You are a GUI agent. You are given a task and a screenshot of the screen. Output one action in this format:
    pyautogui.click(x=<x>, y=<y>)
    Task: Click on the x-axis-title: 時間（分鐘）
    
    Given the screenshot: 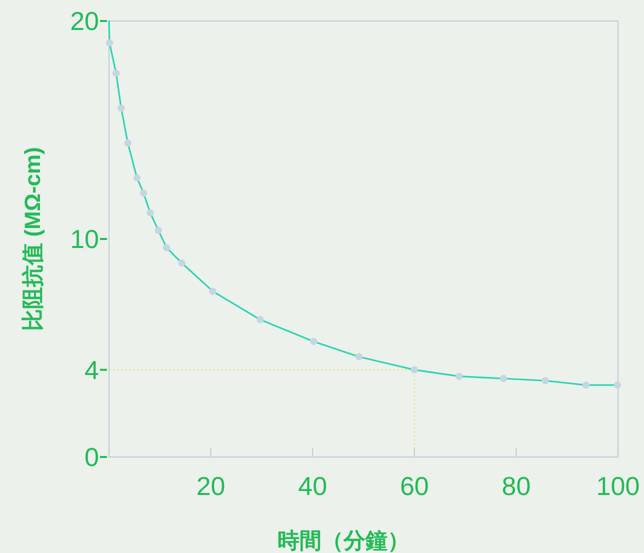 What is the action you would take?
    pyautogui.click(x=344, y=540)
    